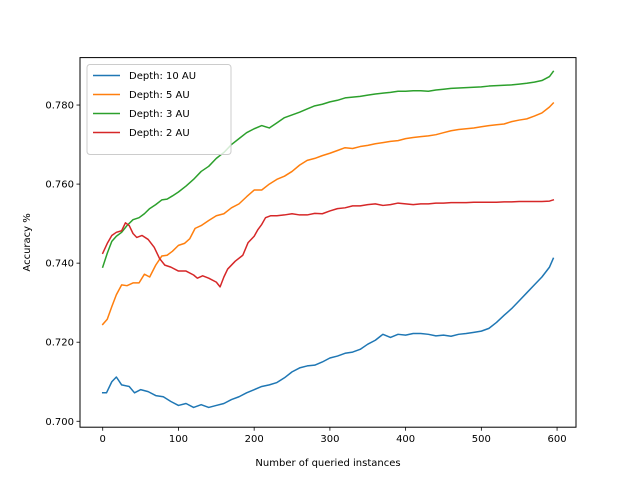 The image size is (640, 480). I want to click on y-tick-label: 0.760, so click(59, 185).